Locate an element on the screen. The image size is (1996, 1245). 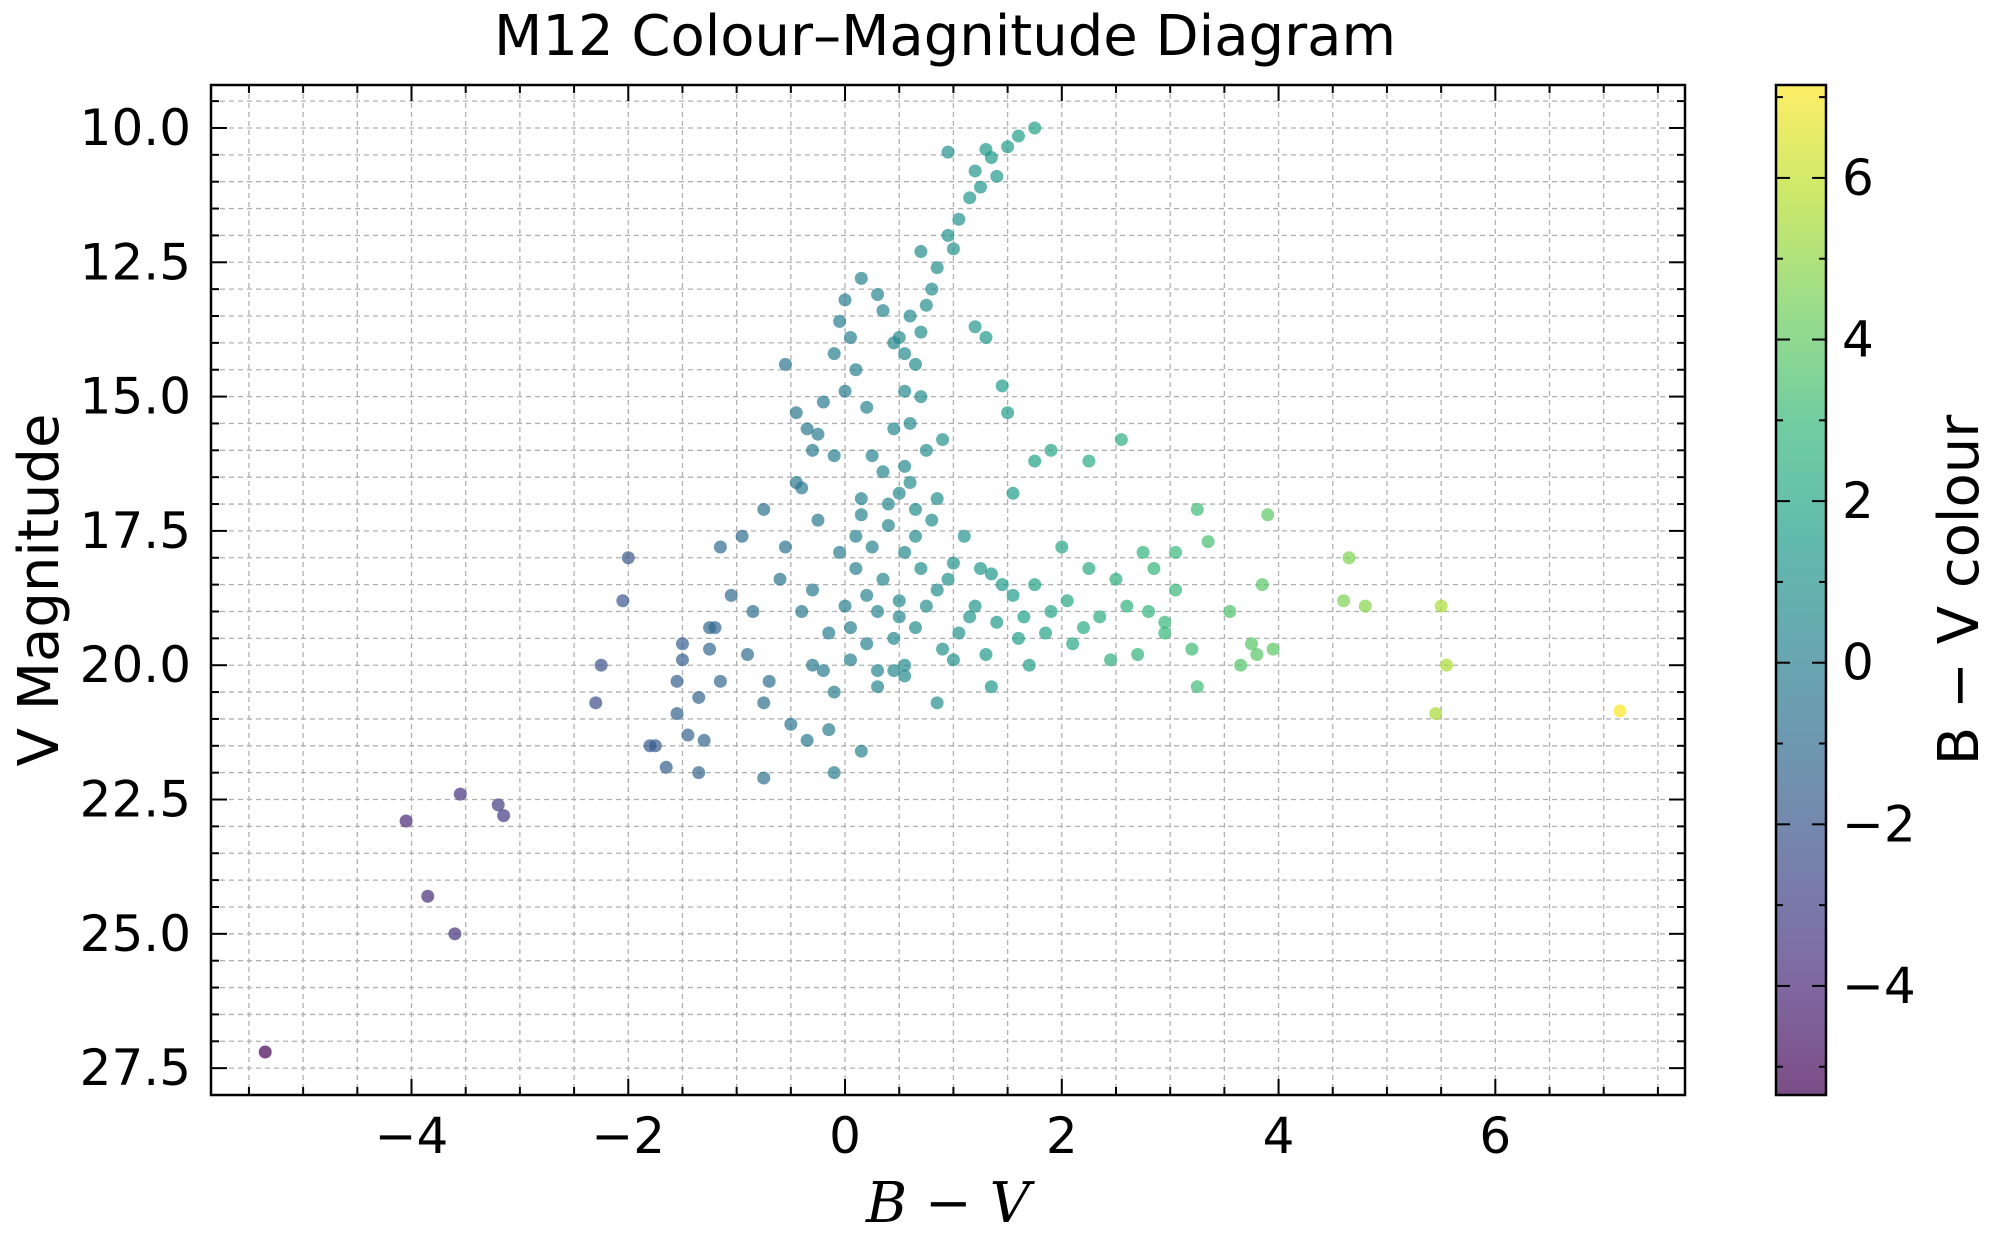
y-axis-tick-labels: 10.0 12.5 15.0 17.5 20.0 22.5 25.0 27.5 is located at coordinates (135, 598).